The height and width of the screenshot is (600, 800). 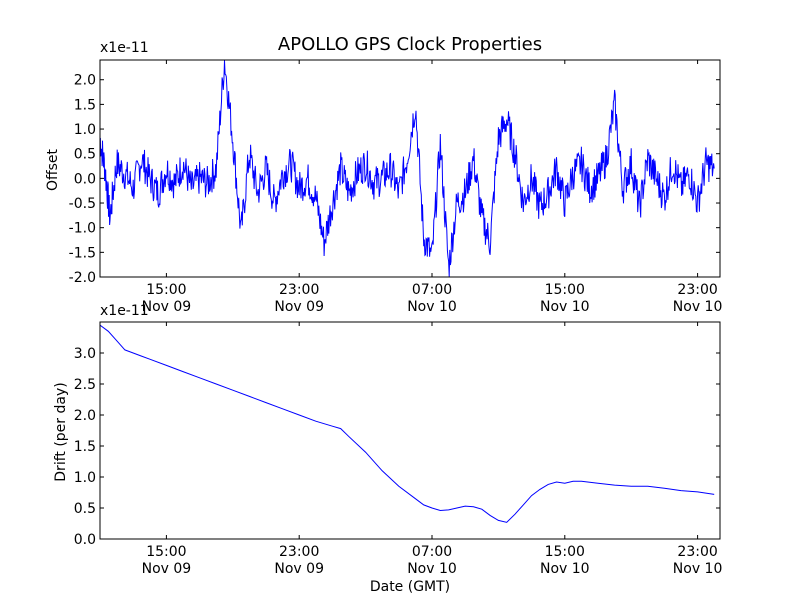 I want to click on drift-y-tick-label: 0.5, so click(x=85, y=509).